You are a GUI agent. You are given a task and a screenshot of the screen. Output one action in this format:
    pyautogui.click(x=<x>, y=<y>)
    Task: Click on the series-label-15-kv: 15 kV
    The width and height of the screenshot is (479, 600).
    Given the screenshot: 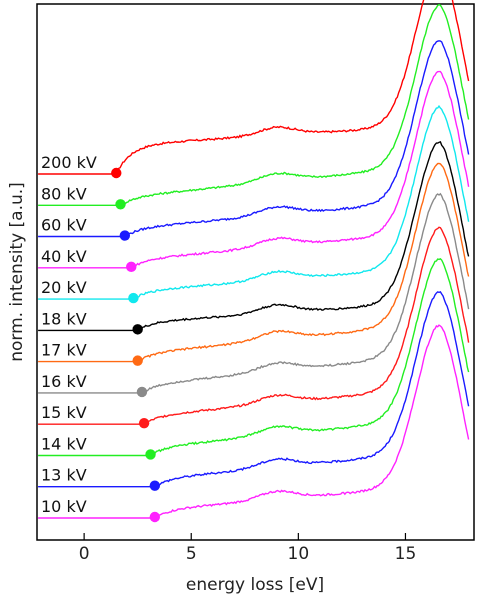 What is the action you would take?
    pyautogui.click(x=64, y=412)
    